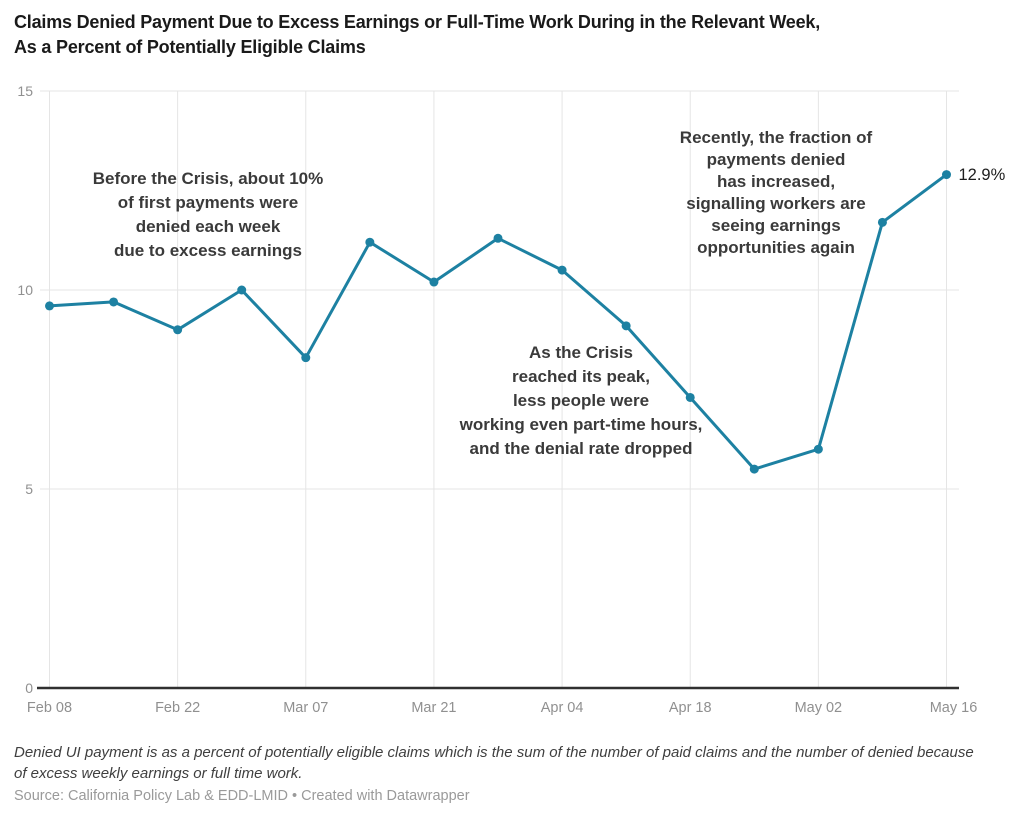 The image size is (1030, 825). What do you see at coordinates (29, 489) in the screenshot?
I see `y-axis-tick-label: 5` at bounding box center [29, 489].